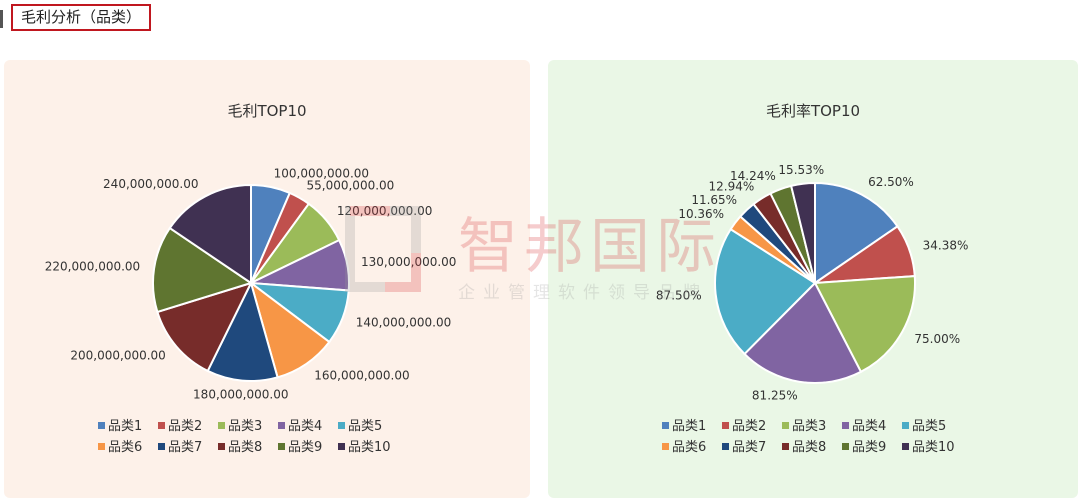  What do you see at coordinates (813, 111) in the screenshot?
I see `chart-title: 毛利率TOP10` at bounding box center [813, 111].